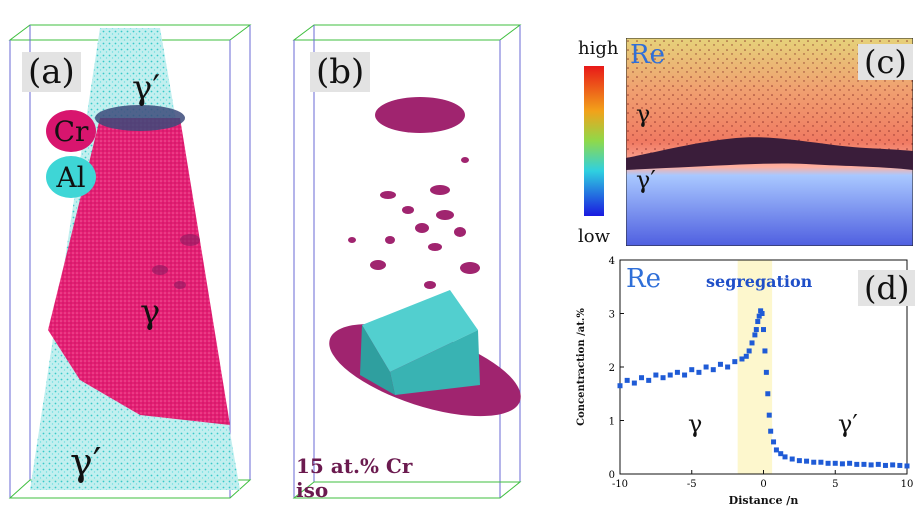 This screenshot has height=515, width=917. Describe the element at coordinates (420, 342) in the screenshot. I see `cyan-block` at that location.